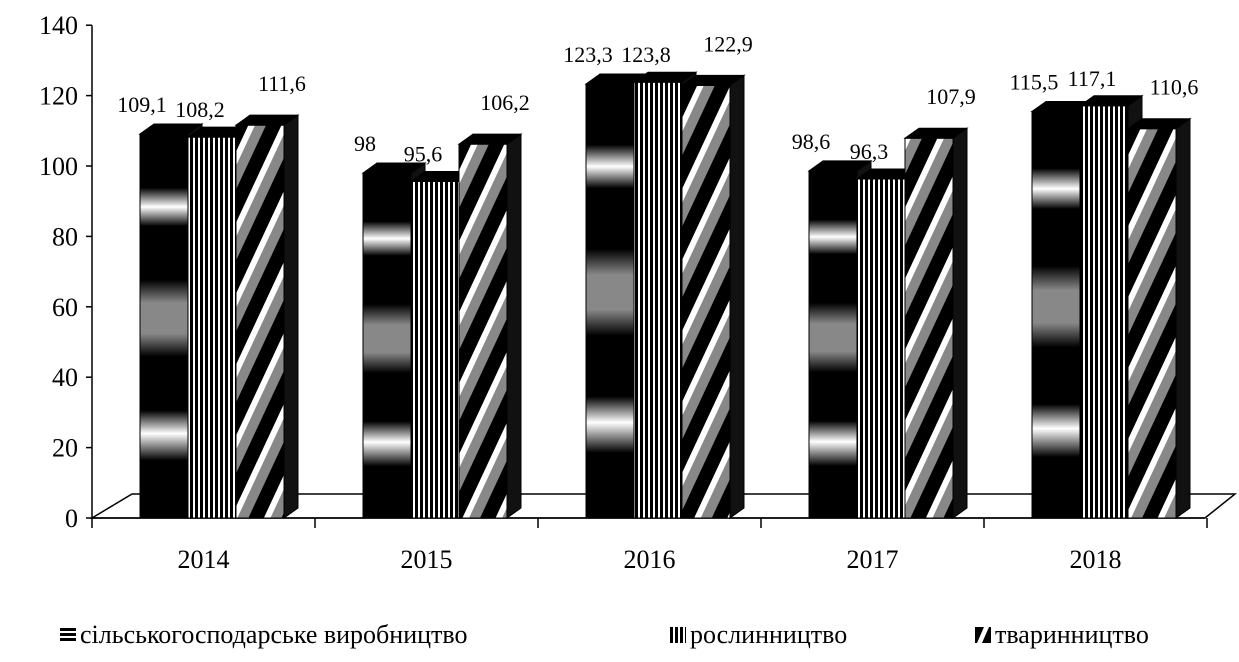 The height and width of the screenshot is (662, 1239). I want to click on data-label: 108,2, so click(200, 109).